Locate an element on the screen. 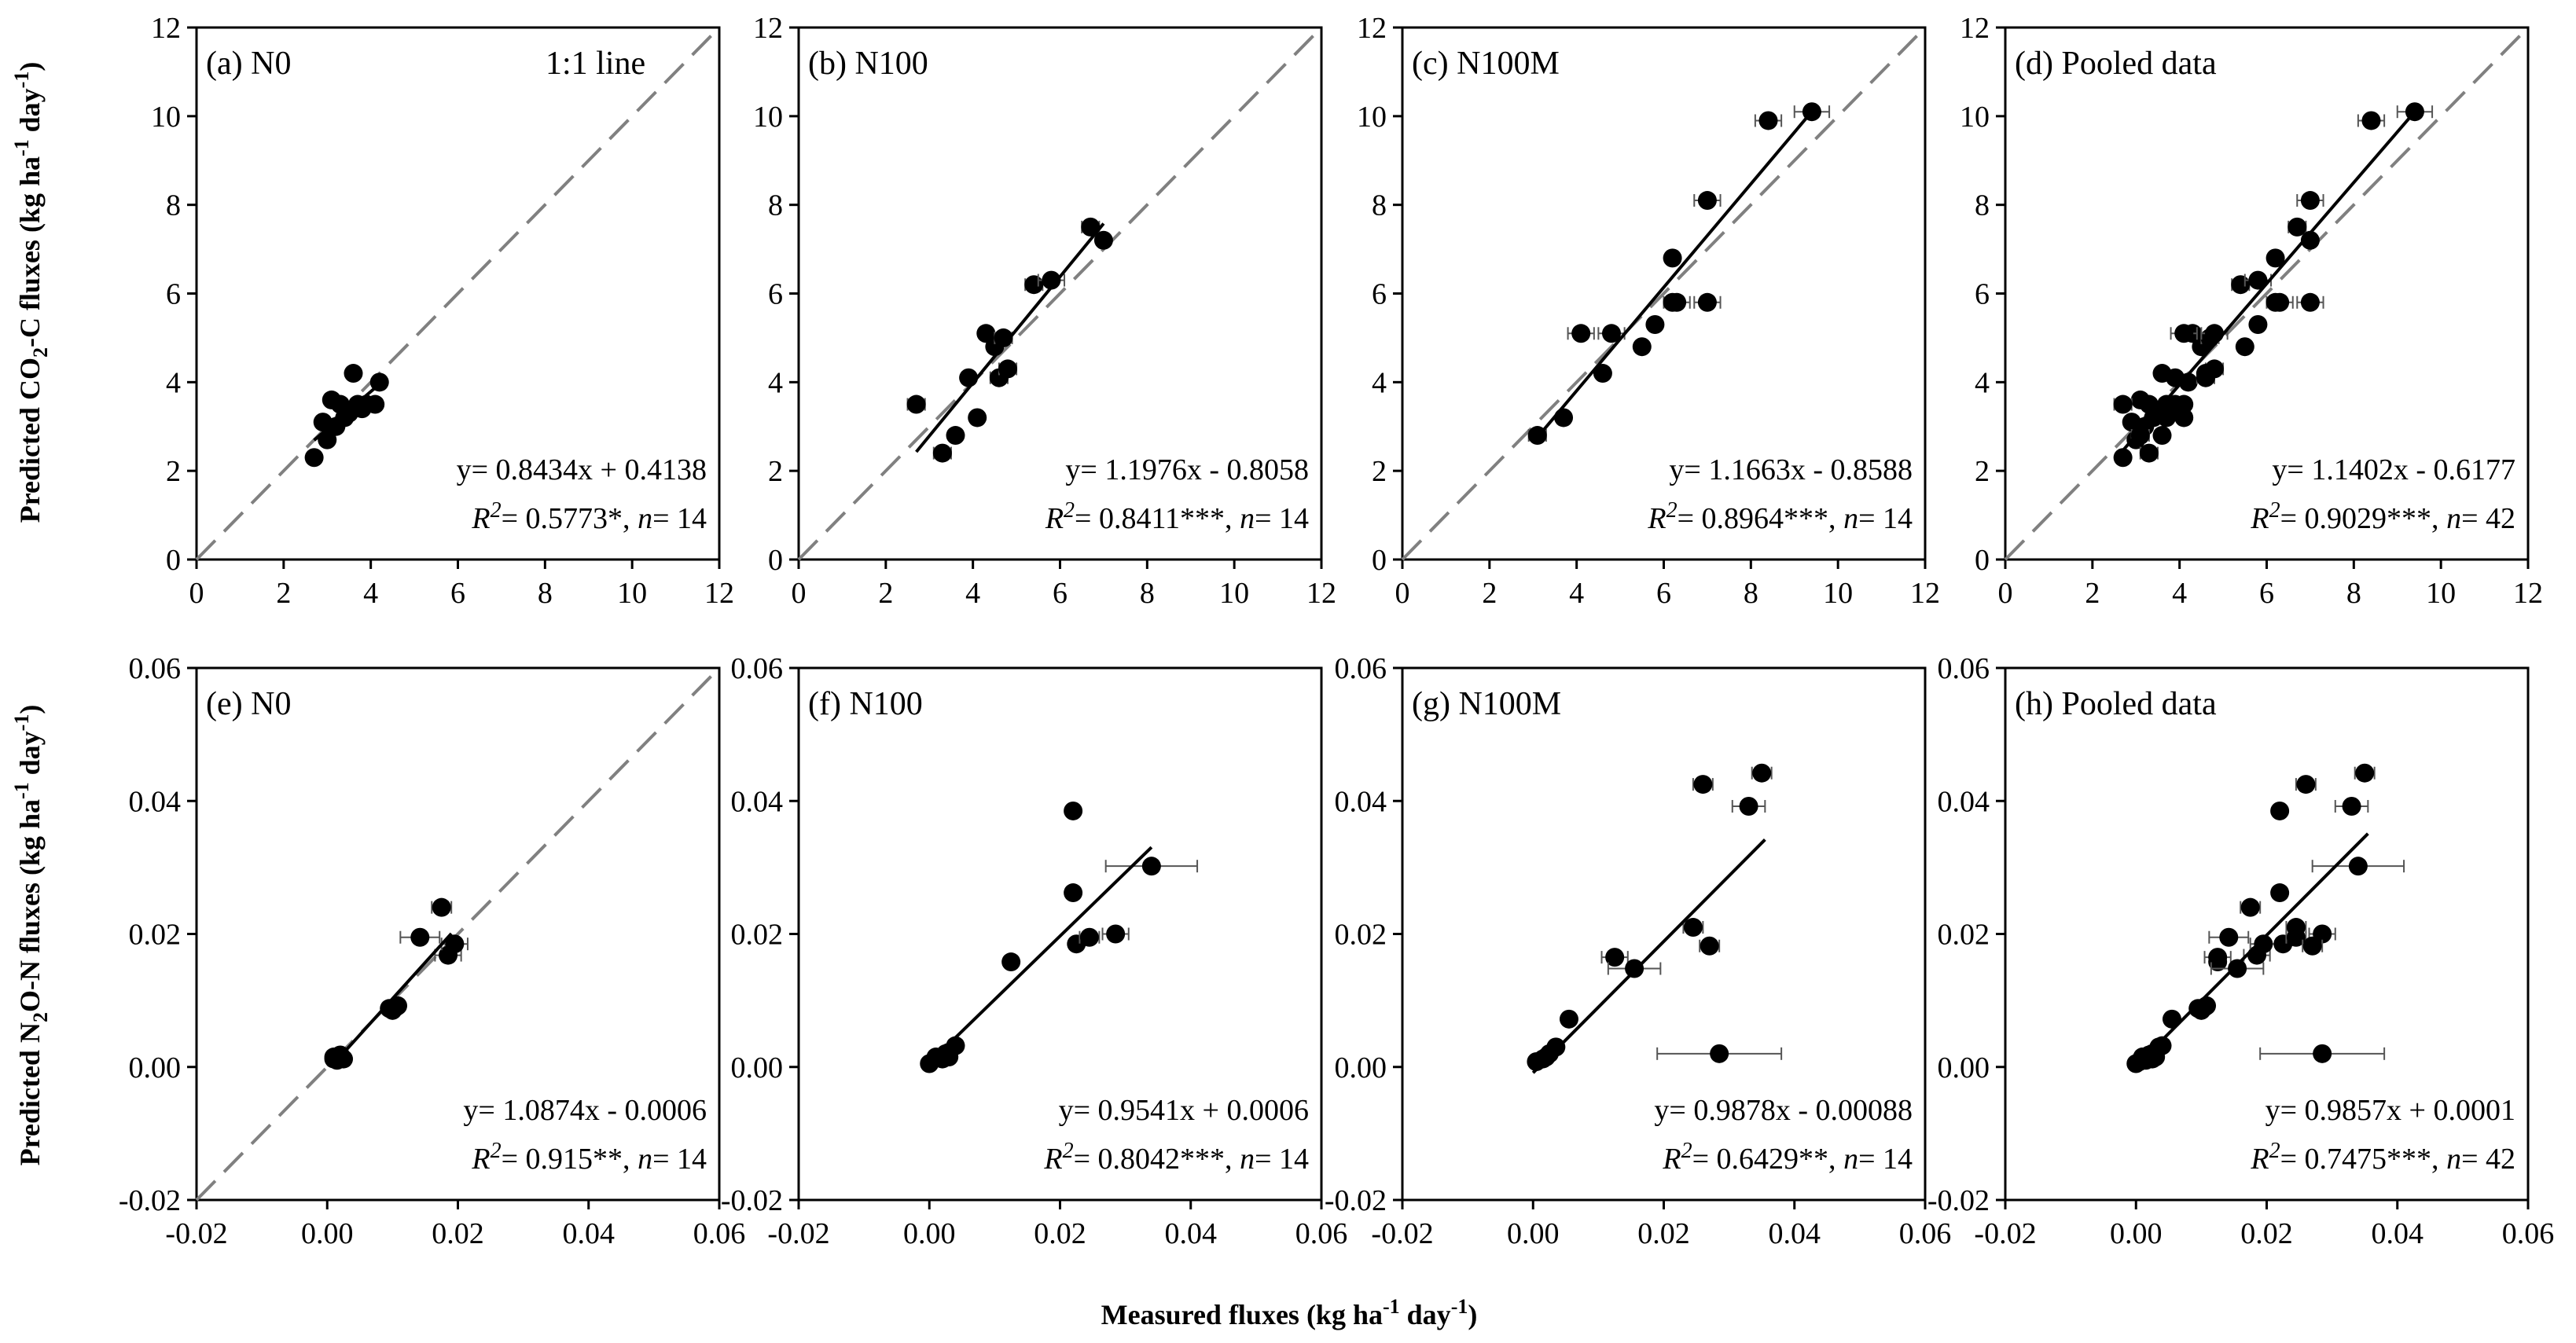  x-axis-title: Measured fluxes (kg ha-1 day-1) is located at coordinates (1289, 1312).